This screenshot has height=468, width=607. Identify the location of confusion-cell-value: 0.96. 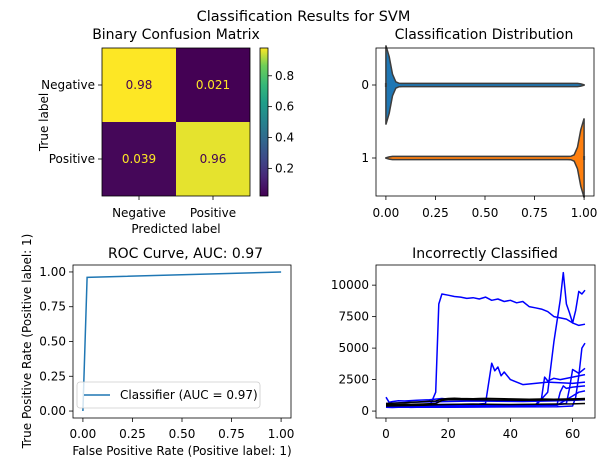
(213, 159).